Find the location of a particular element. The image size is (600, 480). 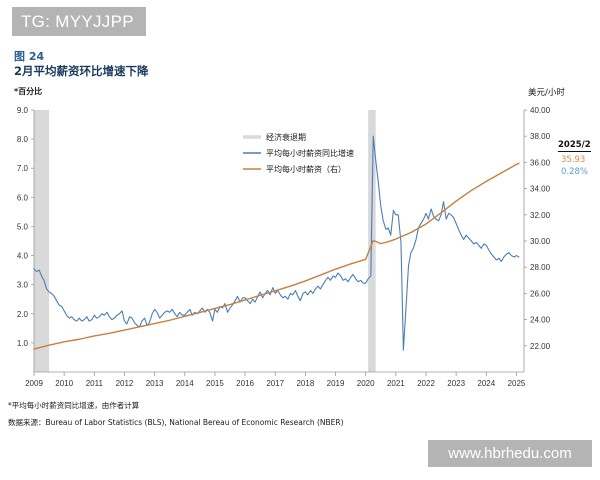

right-axis-tick-label: 26.00 is located at coordinates (540, 293).